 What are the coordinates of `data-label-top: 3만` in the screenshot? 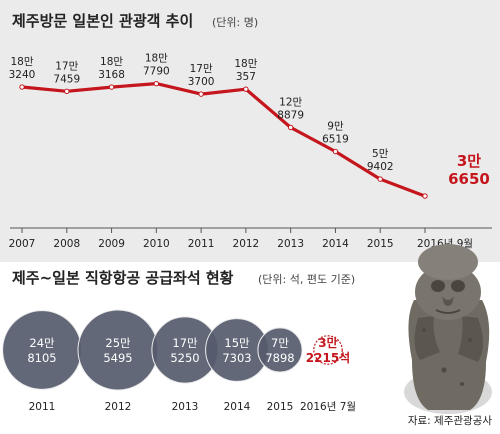 It's located at (469, 161).